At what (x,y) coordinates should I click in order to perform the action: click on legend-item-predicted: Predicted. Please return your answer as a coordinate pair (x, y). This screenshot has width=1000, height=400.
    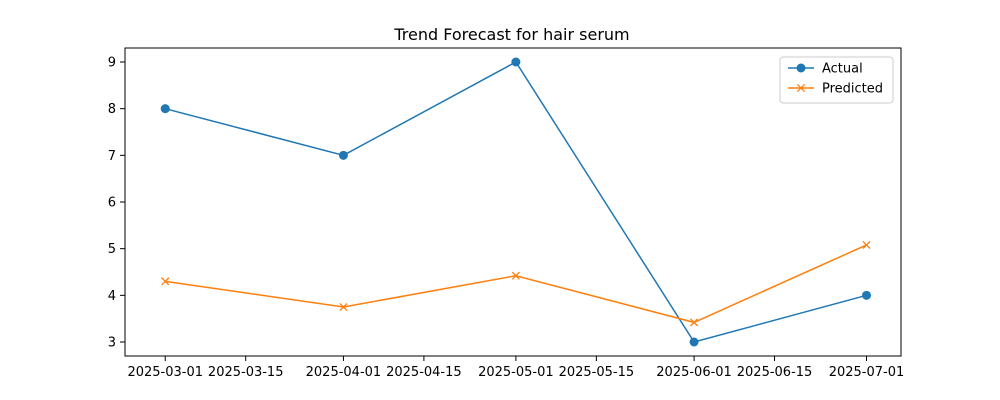
    Looking at the image, I should click on (835, 89).